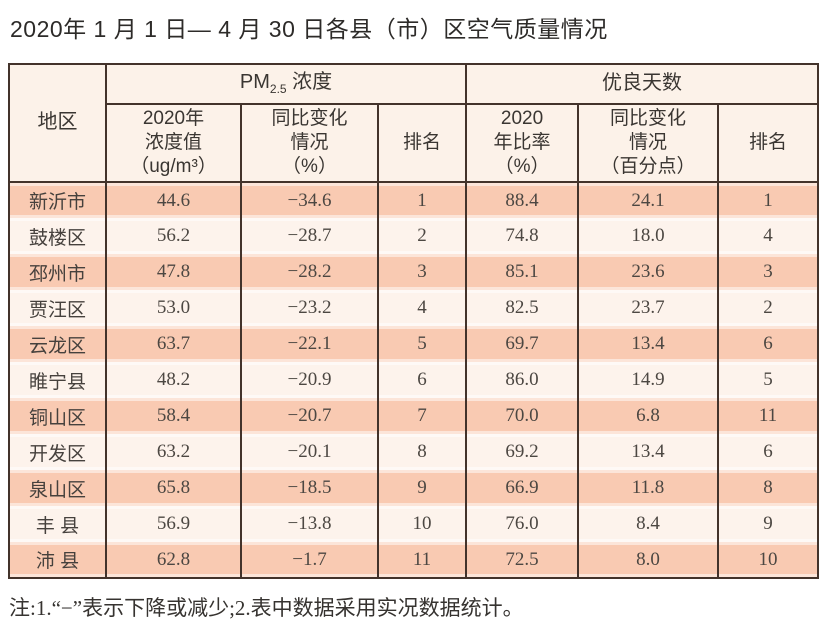  I want to click on table-row: 铜山区 58.4 −20.7 7 70.0 6.8 11, so click(414, 416).